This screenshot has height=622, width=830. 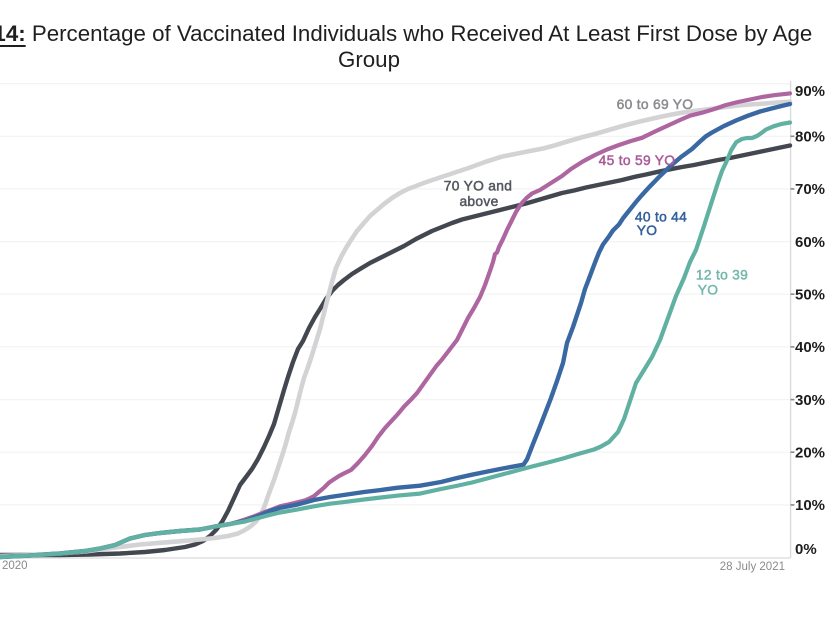 What do you see at coordinates (661, 217) in the screenshot?
I see `svg-text: 40 to 44` at bounding box center [661, 217].